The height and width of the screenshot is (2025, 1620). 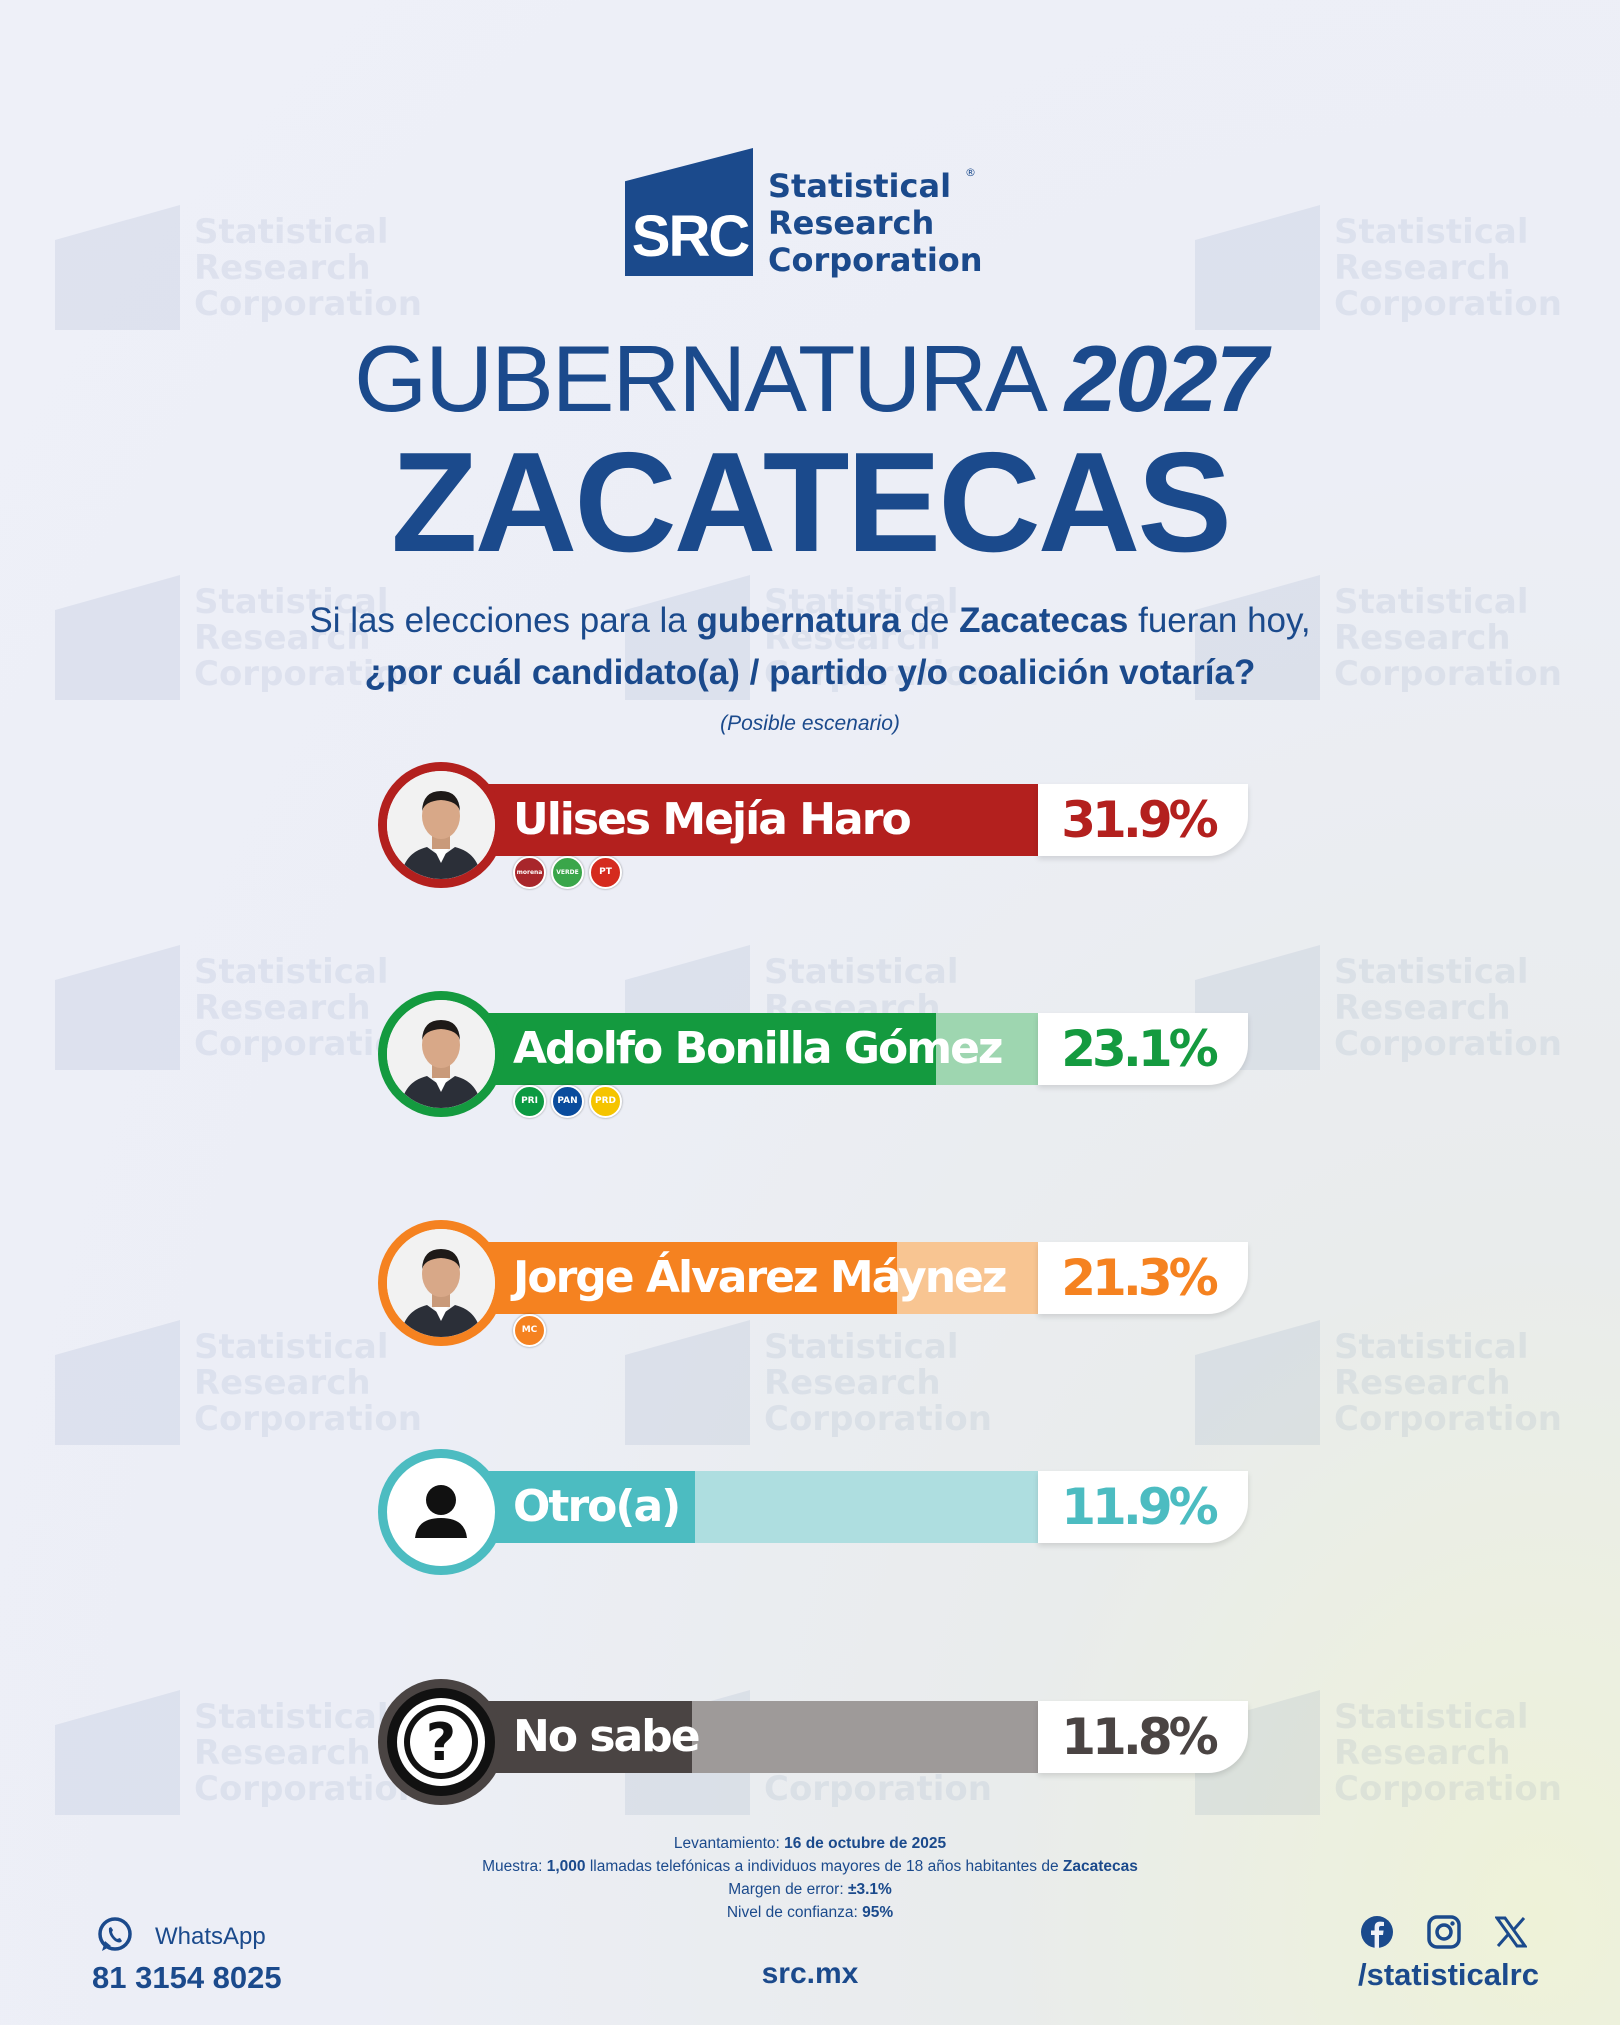 I want to click on value-box: 11.9%, so click(x=1143, y=1507).